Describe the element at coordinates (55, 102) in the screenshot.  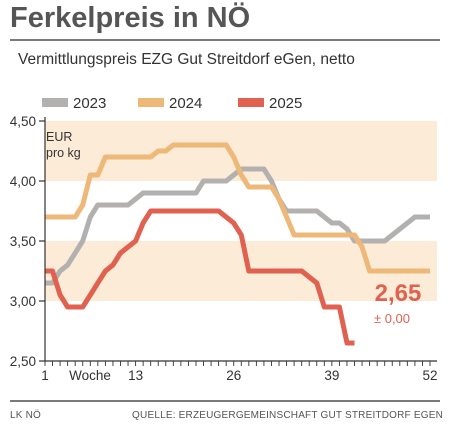
I see `legend-swatch-2023` at that location.